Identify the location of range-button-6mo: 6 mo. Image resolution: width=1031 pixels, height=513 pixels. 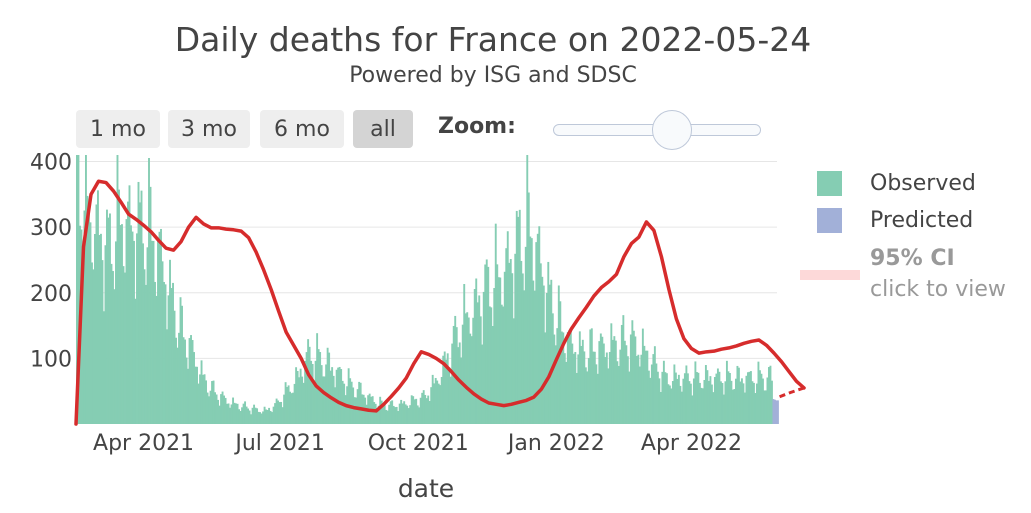
(302, 129).